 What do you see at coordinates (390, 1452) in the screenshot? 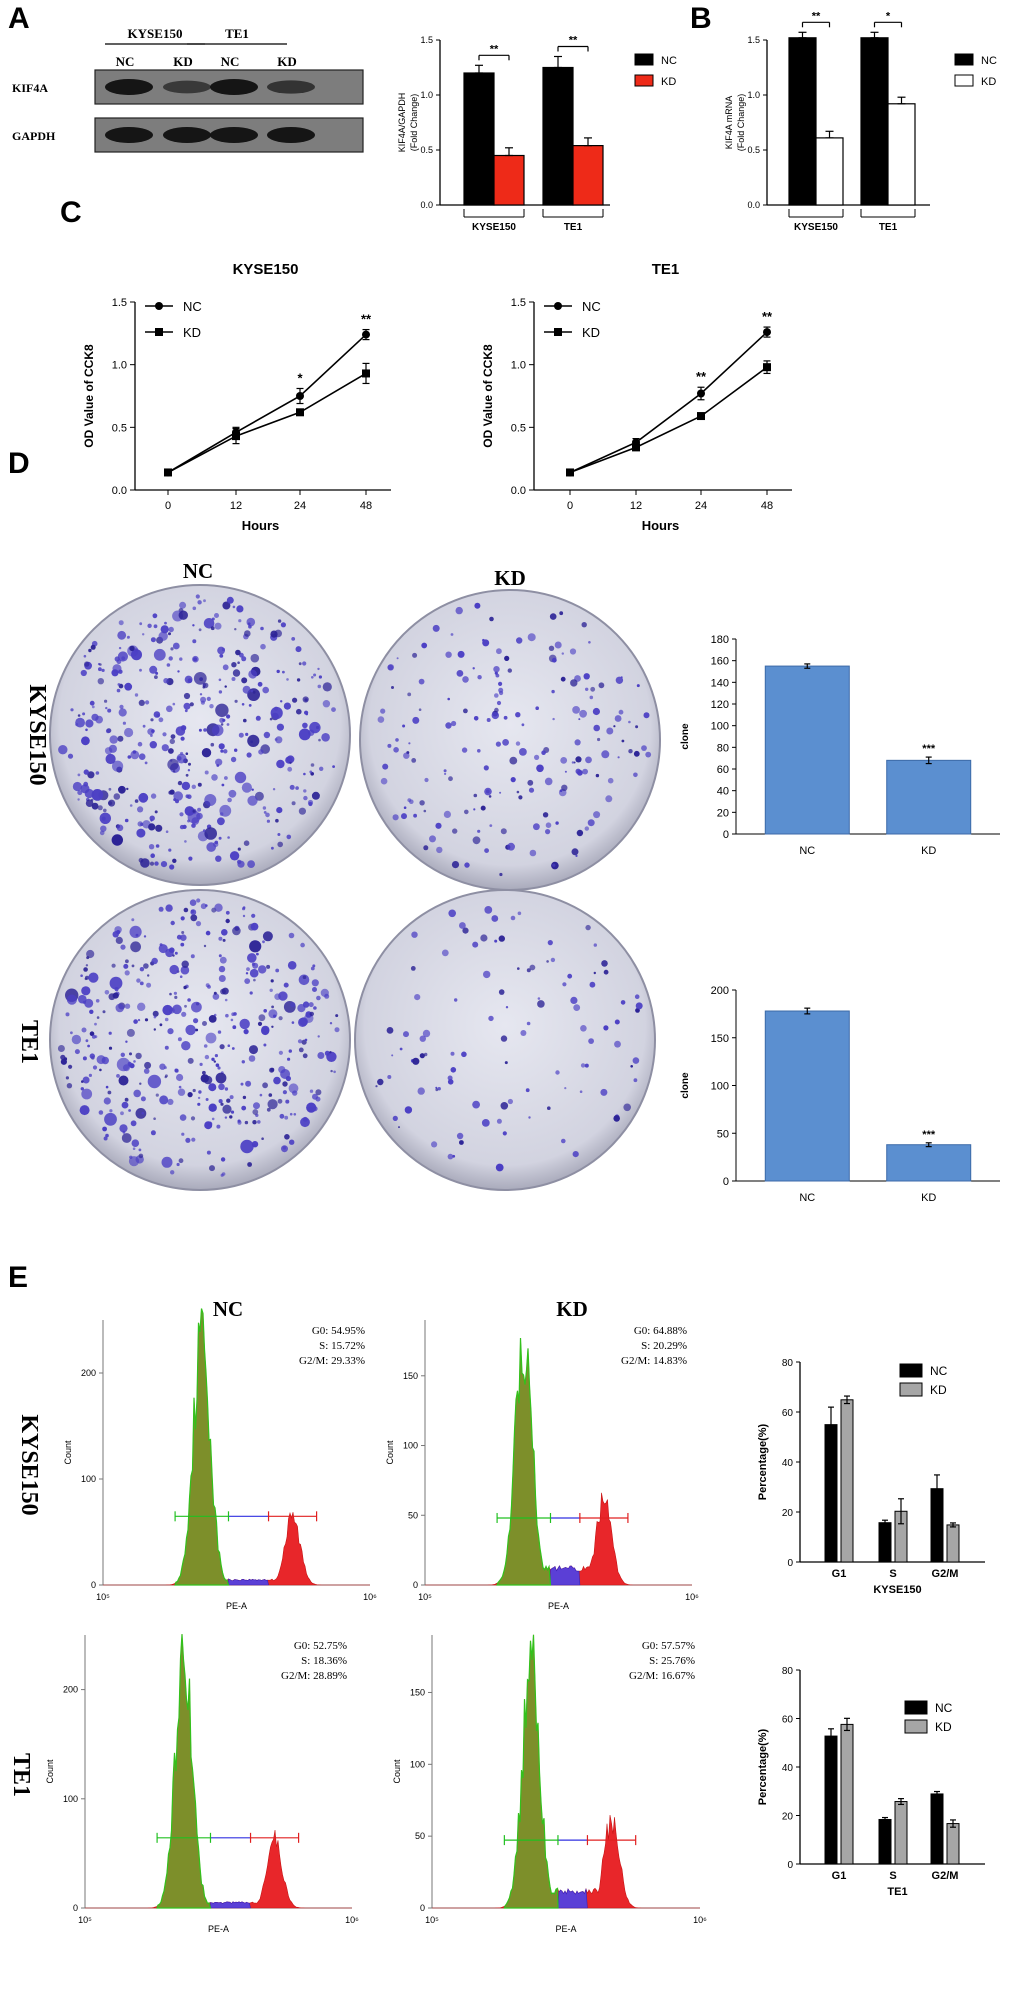
I see `y-axis-label: Count` at bounding box center [390, 1452].